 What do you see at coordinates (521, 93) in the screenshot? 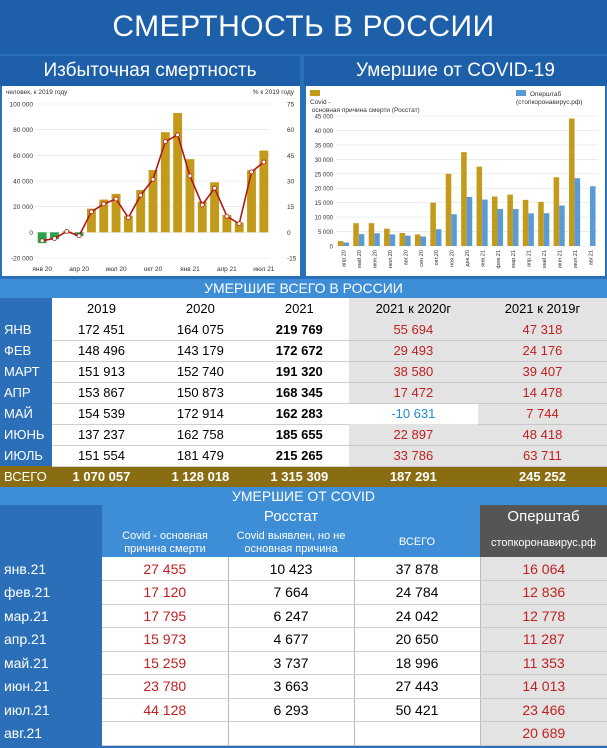
I see `legend-swatch-opershtab` at bounding box center [521, 93].